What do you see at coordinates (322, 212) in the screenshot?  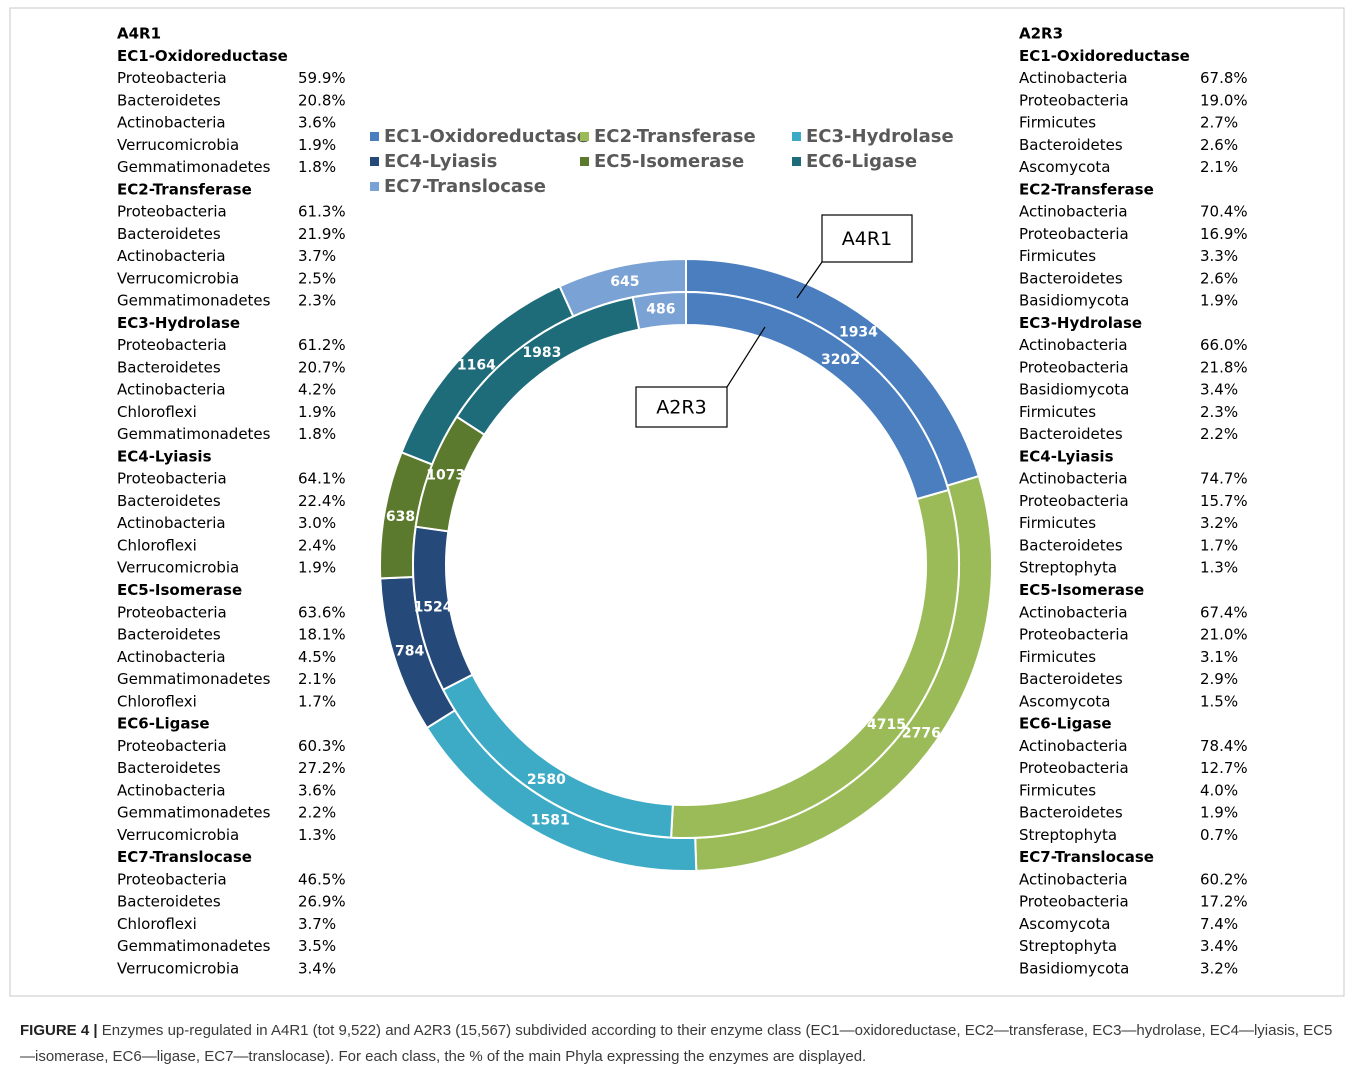 I see `percent: 61.3%` at bounding box center [322, 212].